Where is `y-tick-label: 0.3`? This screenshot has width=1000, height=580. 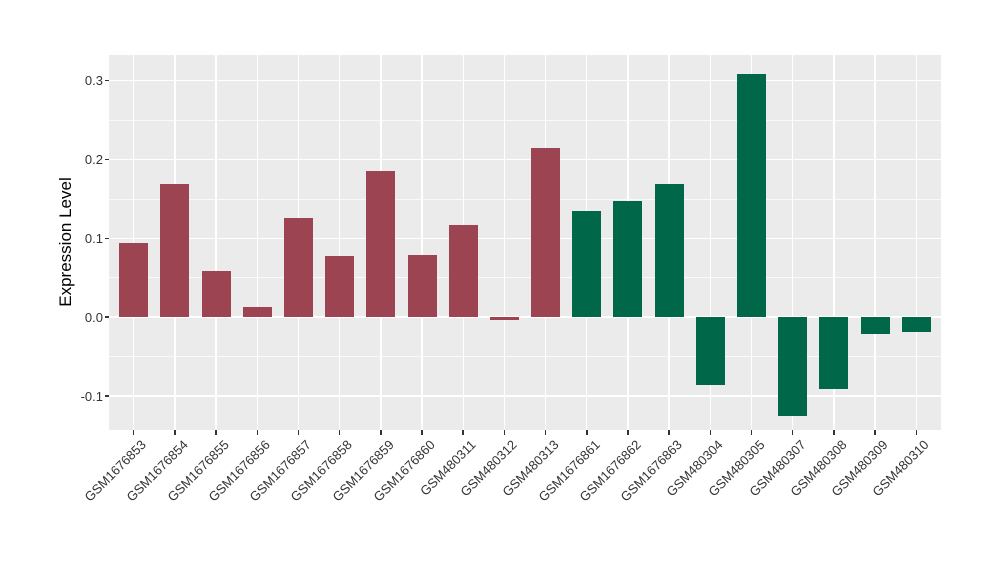
y-tick-label: 0.3 is located at coordinates (93, 81).